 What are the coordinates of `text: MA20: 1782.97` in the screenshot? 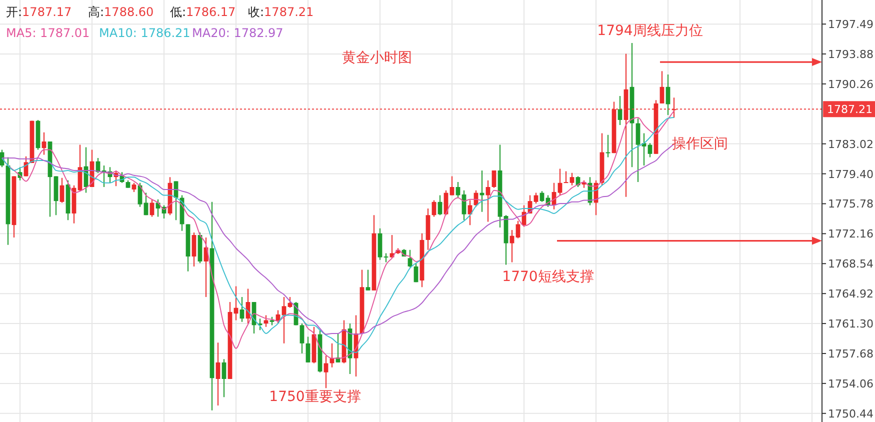 It's located at (238, 33).